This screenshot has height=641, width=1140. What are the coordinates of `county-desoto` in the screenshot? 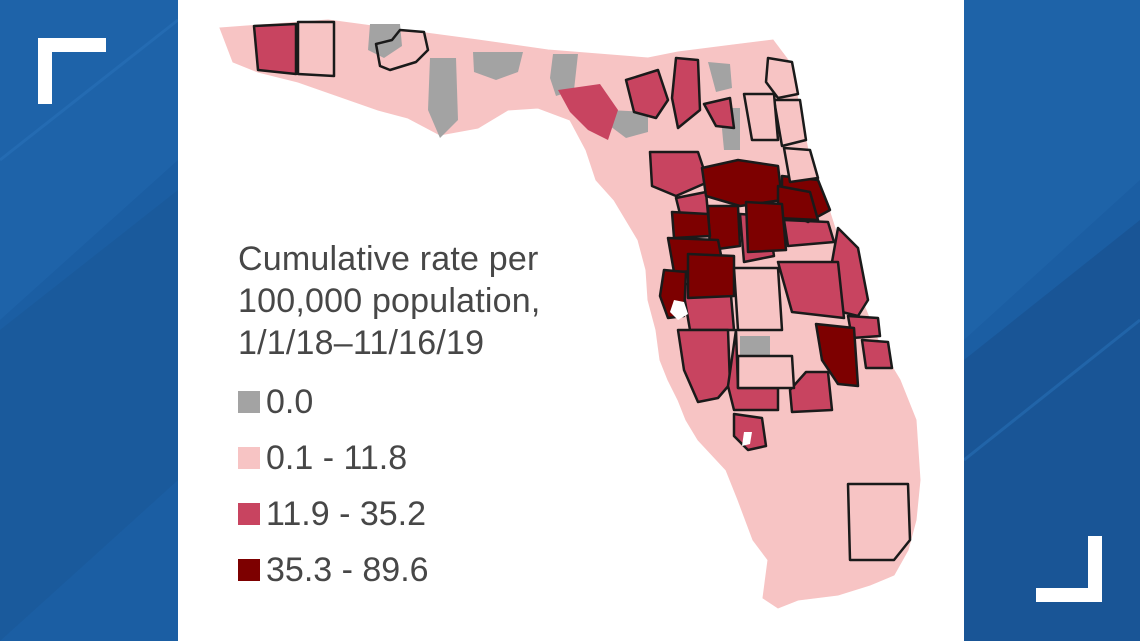 It's located at (766, 372).